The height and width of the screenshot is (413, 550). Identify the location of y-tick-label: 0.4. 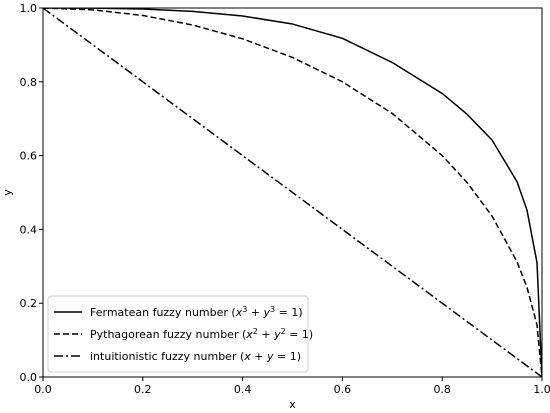
(29, 229).